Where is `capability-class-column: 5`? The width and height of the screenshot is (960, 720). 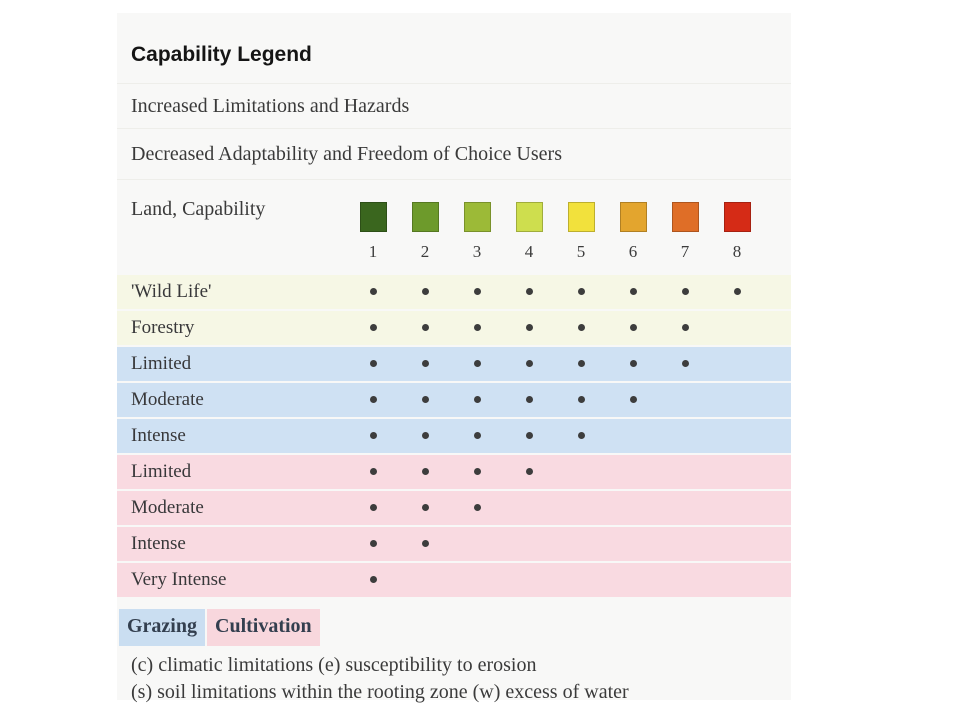
capability-class-column: 5 is located at coordinates (581, 232).